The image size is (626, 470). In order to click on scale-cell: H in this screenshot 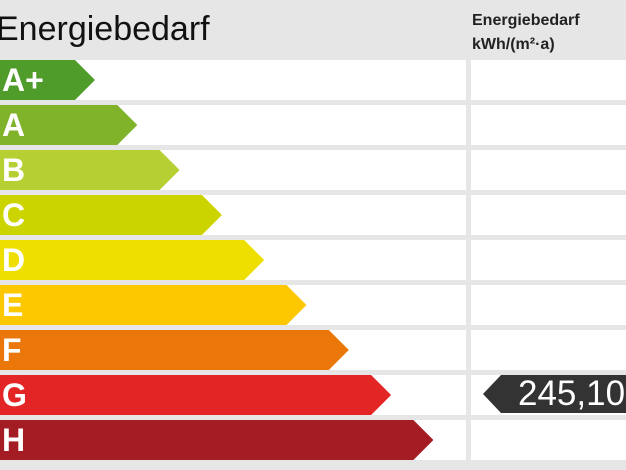, I will do `click(233, 440)`.